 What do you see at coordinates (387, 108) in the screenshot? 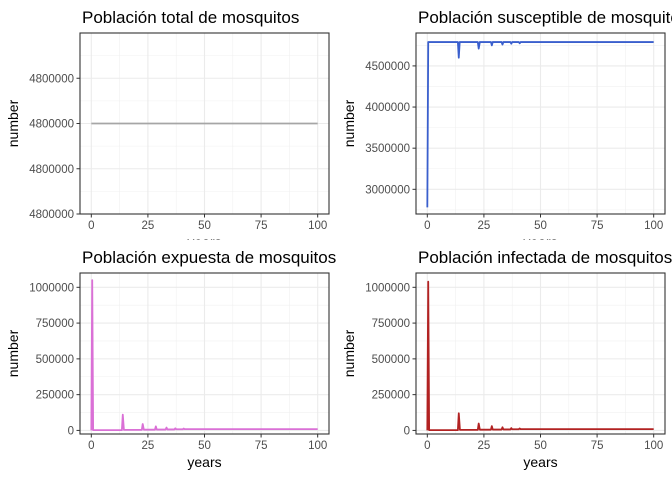
I see `y-tick-label: 4000000` at bounding box center [387, 108].